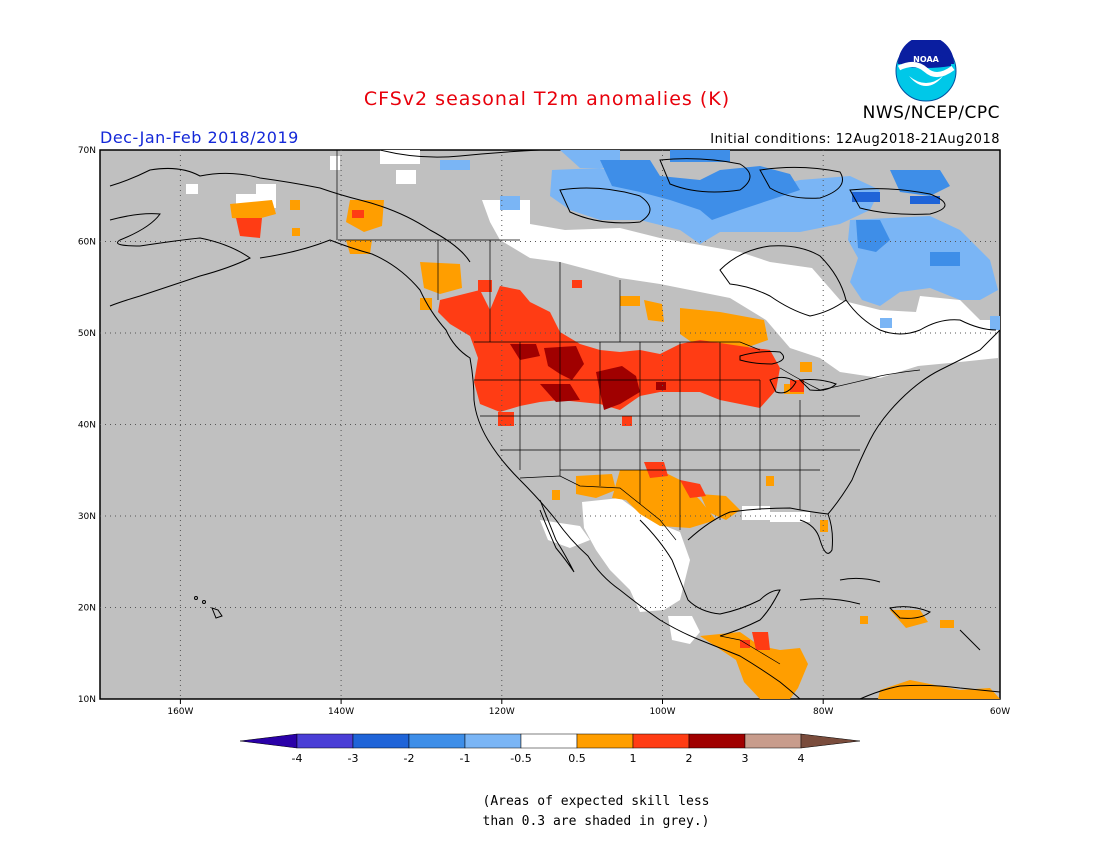 The image size is (1100, 850). What do you see at coordinates (830, 741) in the screenshot?
I see `colorbar-cell-over` at bounding box center [830, 741].